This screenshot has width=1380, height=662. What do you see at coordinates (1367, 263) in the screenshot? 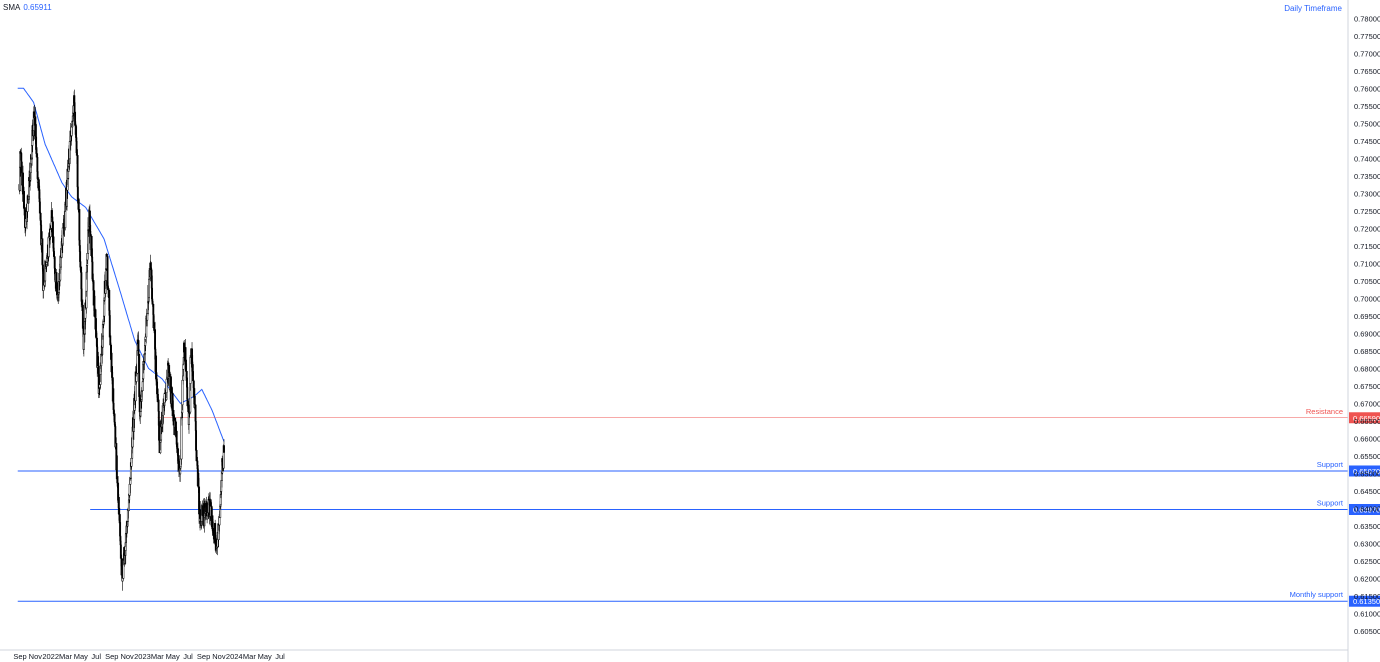
I see `price-tick-label: 0.71000` at bounding box center [1367, 263].